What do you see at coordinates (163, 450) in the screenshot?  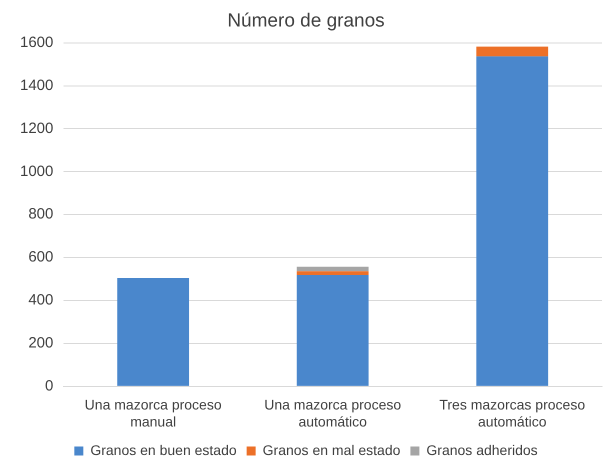 I see `legend-label: Granos en buen estado` at bounding box center [163, 450].